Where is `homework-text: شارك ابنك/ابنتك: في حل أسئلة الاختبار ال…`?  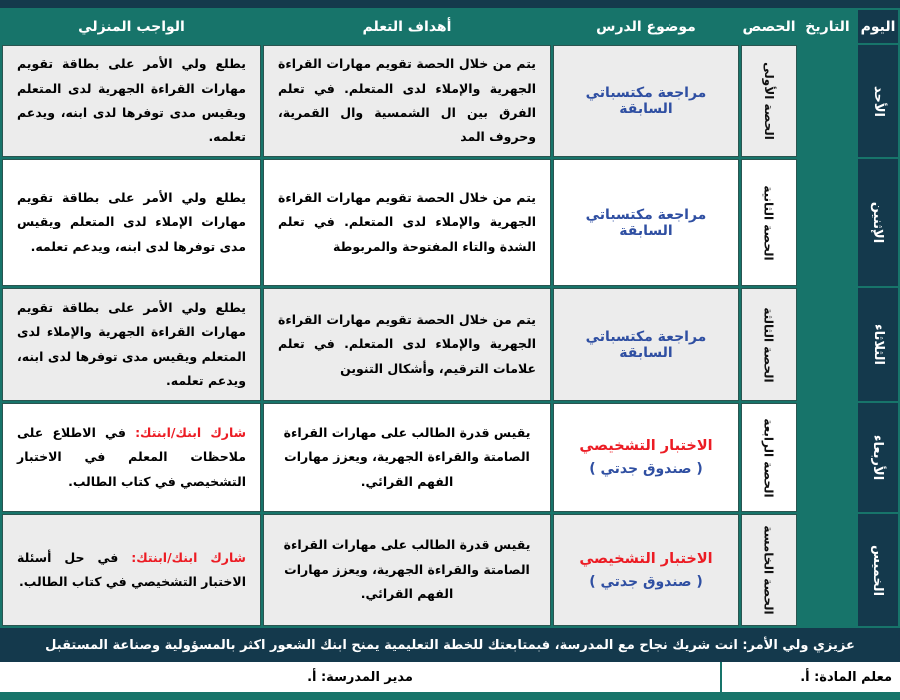 homework-text: شارك ابنك/ابنتك: في حل أسئلة الاختبار ال… is located at coordinates (131, 570).